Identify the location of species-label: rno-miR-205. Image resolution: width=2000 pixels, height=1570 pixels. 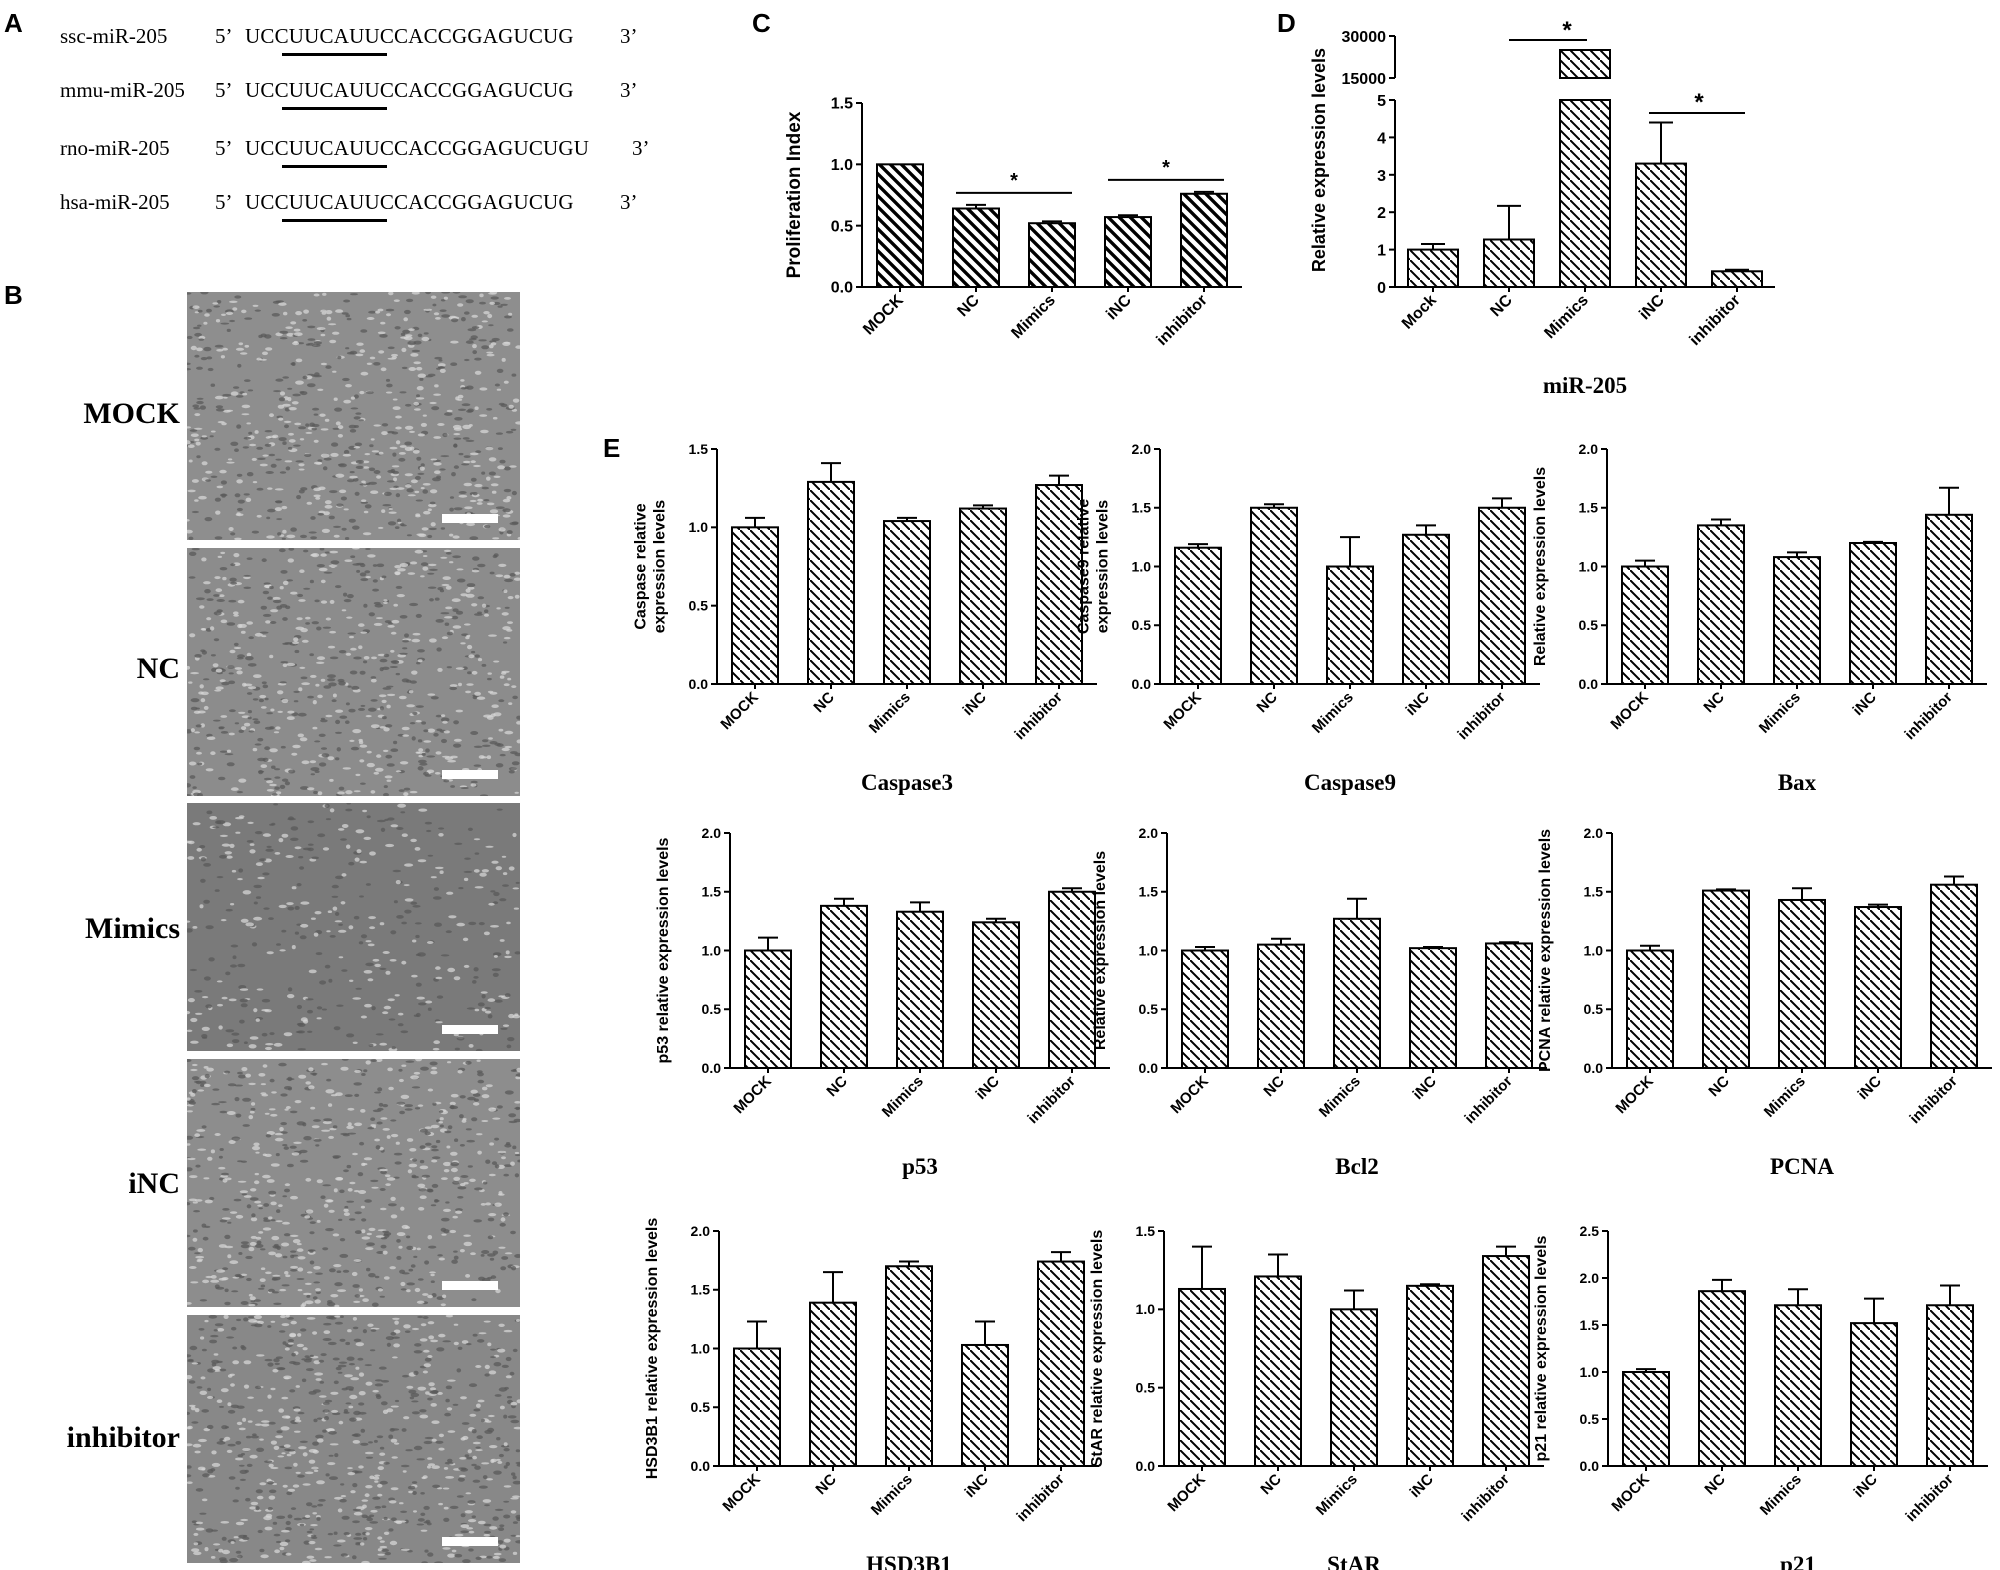
(115, 148).